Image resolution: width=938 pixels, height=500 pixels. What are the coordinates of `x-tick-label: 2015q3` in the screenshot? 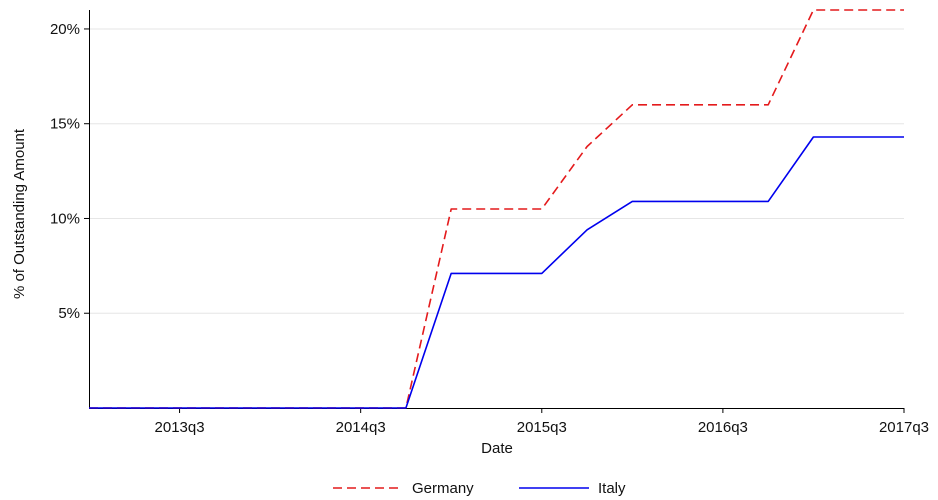 It's located at (542, 427).